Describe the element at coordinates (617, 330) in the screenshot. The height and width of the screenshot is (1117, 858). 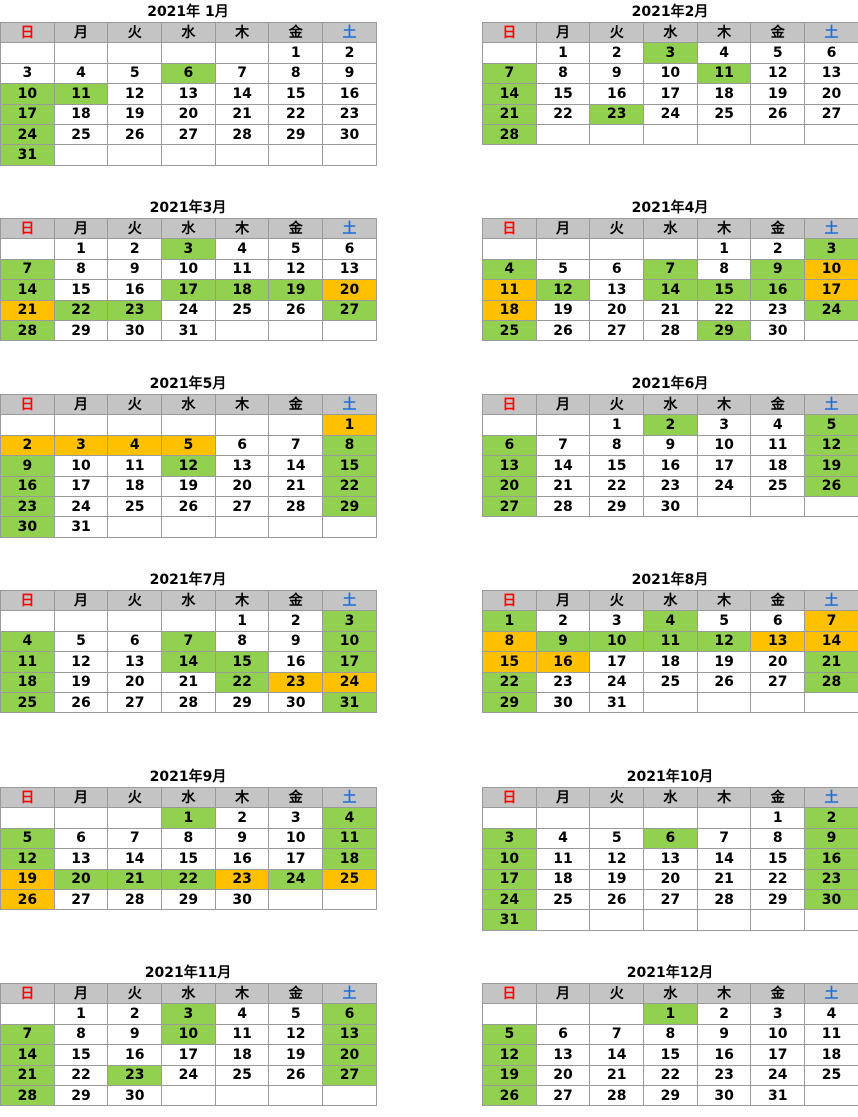
I see `day-cell: 27` at that location.